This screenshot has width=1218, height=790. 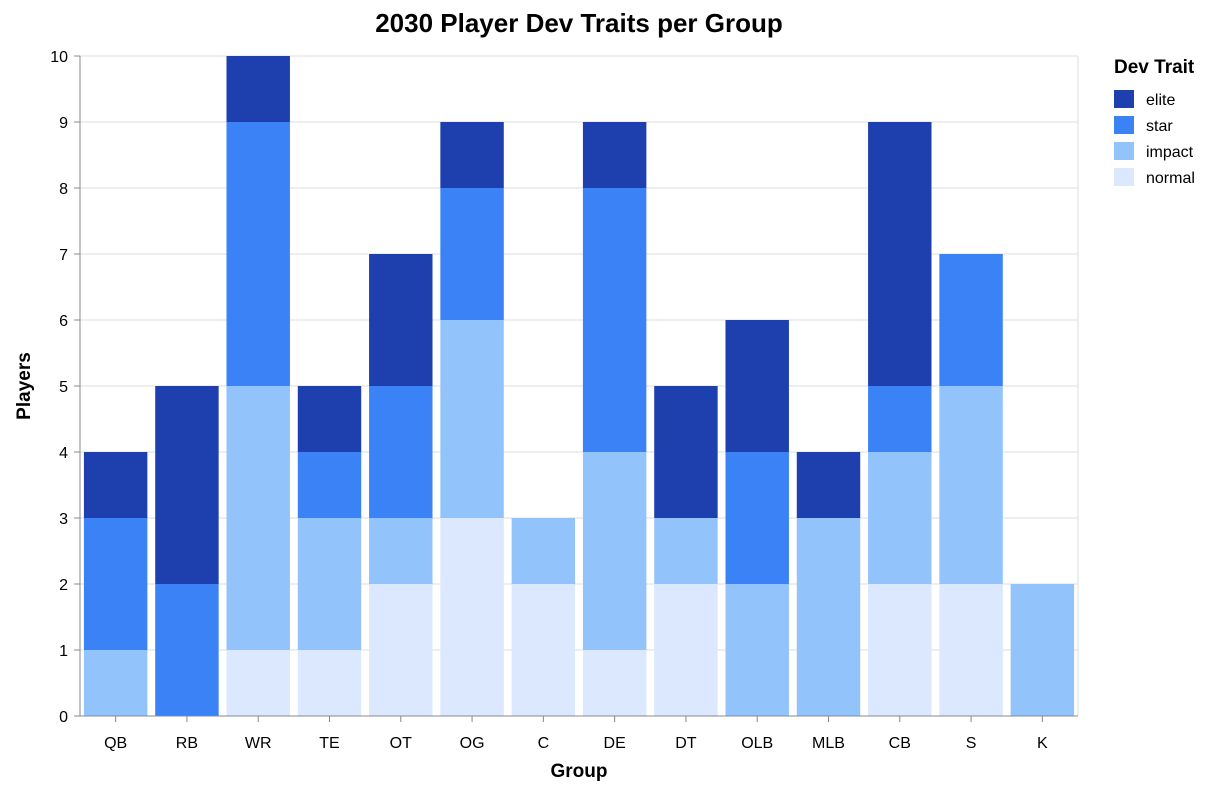 I want to click on y-tick-label: 5, so click(x=63, y=387).